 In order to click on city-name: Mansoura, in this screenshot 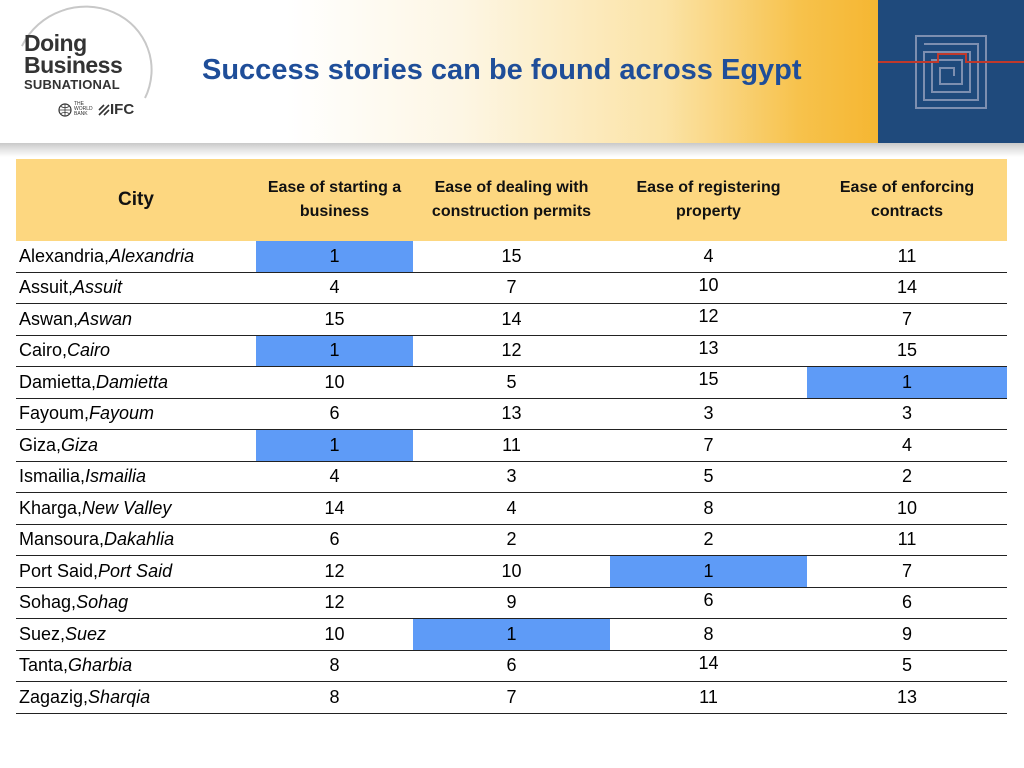, I will do `click(62, 539)`.